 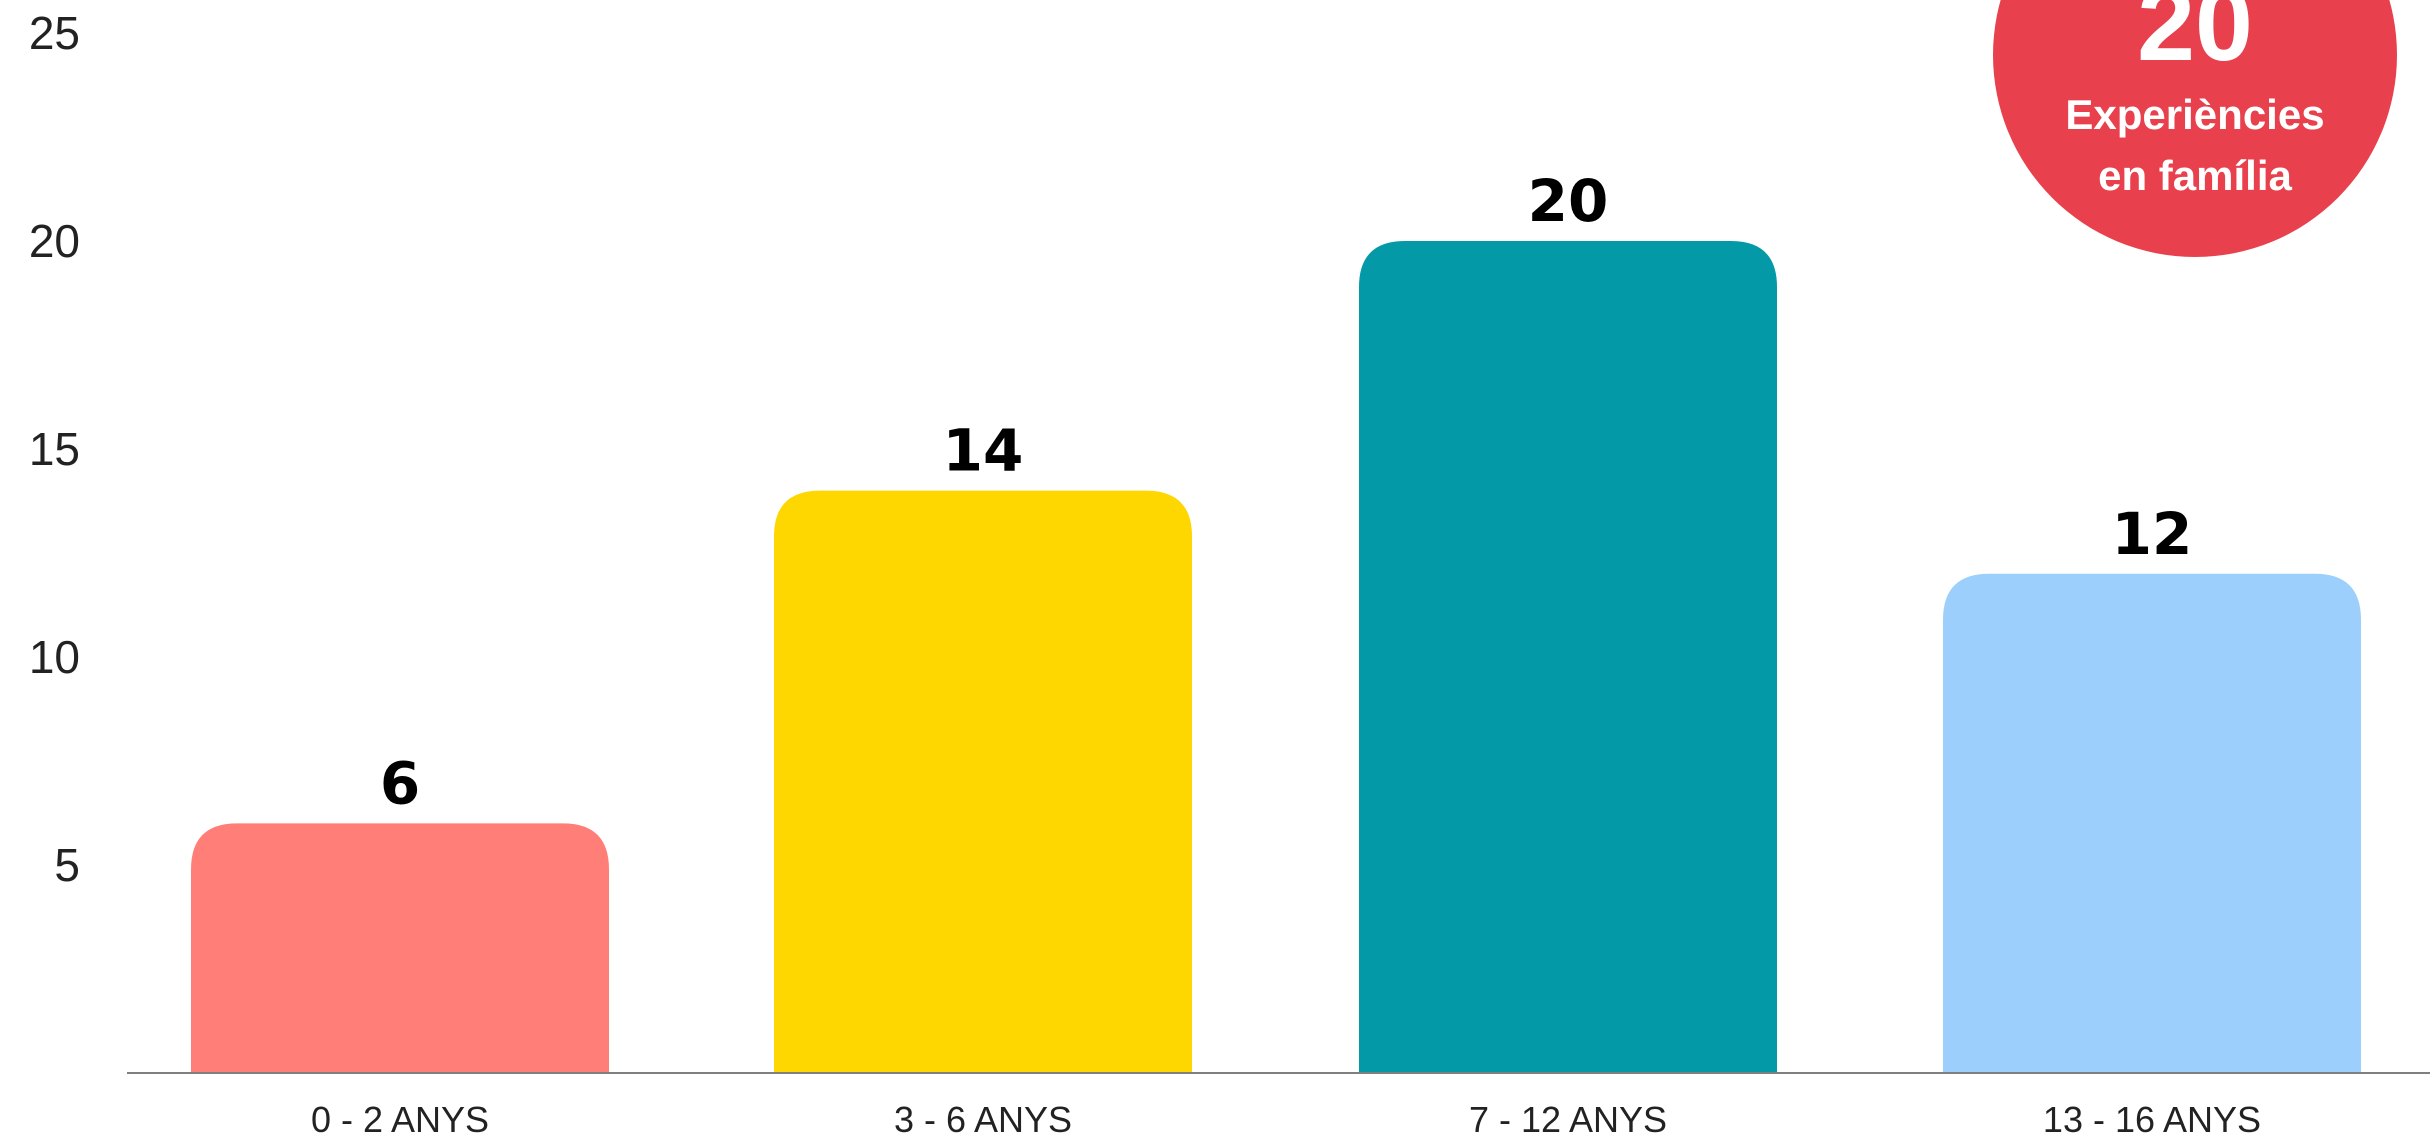 What do you see at coordinates (400, 783) in the screenshot?
I see `bar-value-label: 6` at bounding box center [400, 783].